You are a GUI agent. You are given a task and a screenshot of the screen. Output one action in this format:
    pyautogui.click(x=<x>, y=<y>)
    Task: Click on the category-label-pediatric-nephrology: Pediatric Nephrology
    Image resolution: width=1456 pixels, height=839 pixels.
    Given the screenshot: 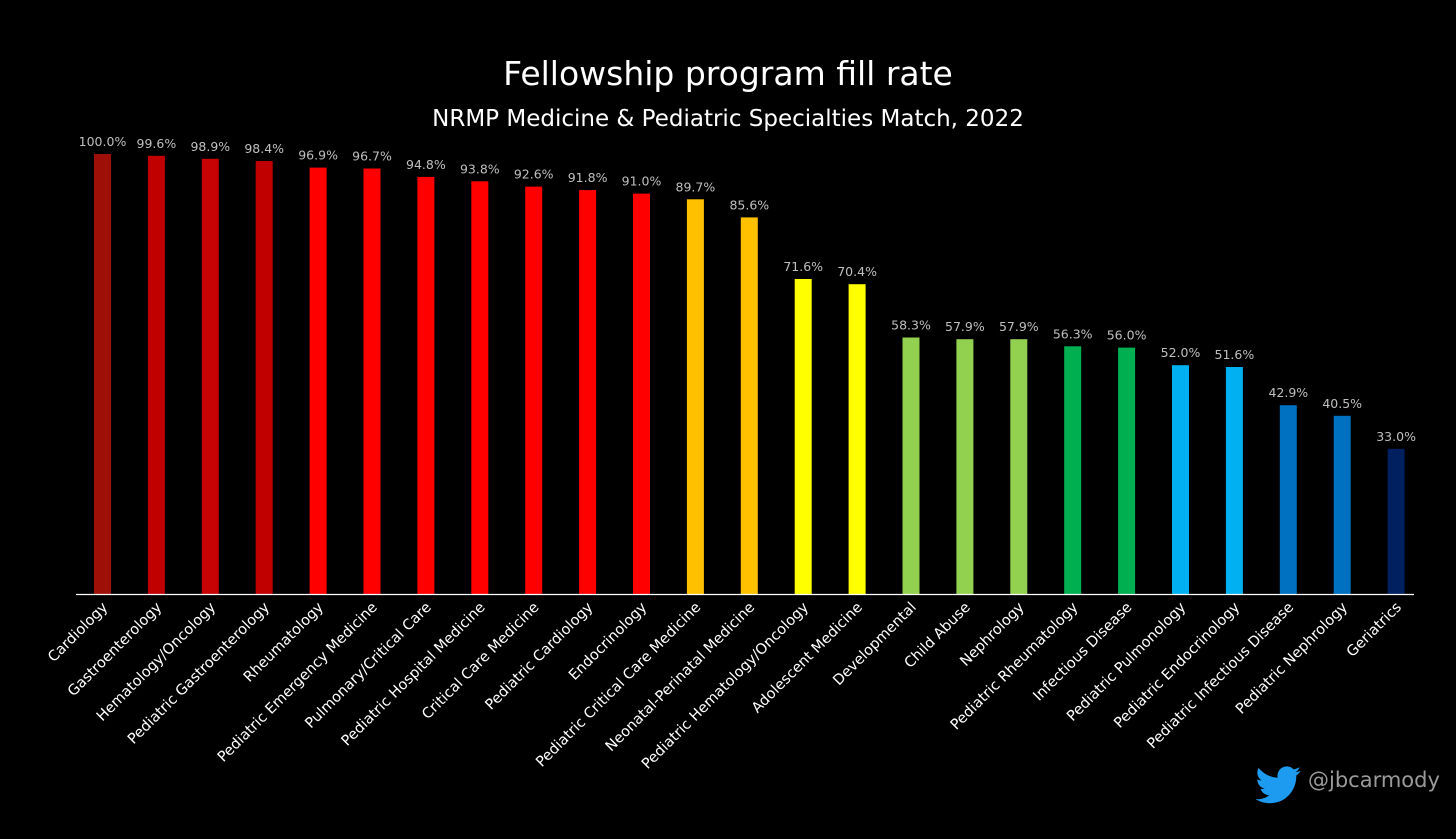 What is the action you would take?
    pyautogui.click(x=1292, y=658)
    